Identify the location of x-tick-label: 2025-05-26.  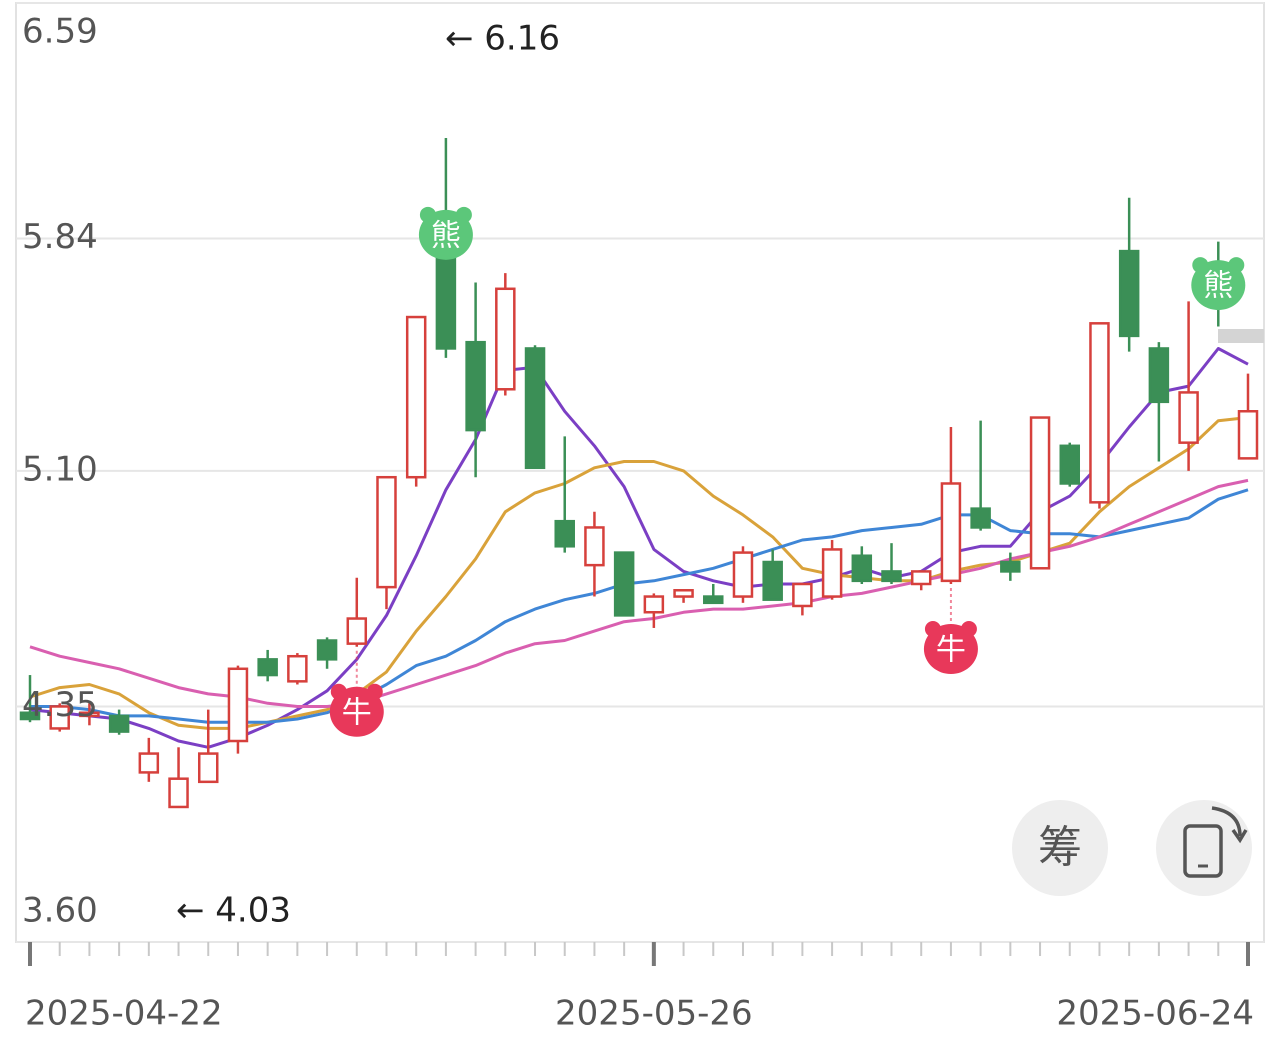
(654, 1014).